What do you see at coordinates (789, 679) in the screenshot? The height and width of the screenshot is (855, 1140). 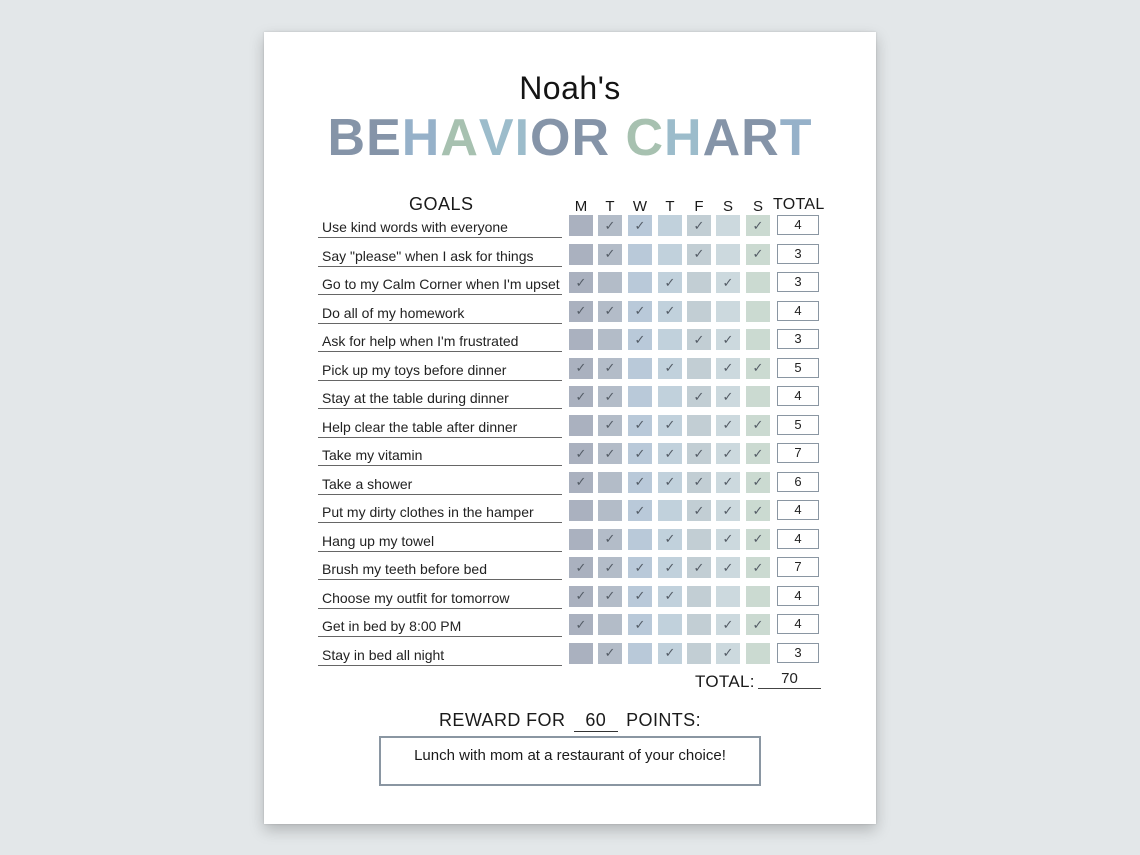 I see `grand-total-value: 70` at bounding box center [789, 679].